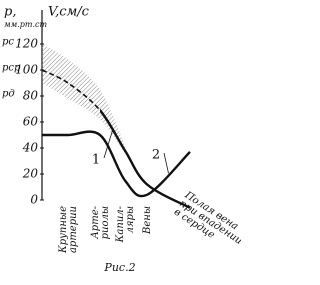  Describe the element at coordinates (96, 160) in the screenshot. I see `series-label: 1` at that location.